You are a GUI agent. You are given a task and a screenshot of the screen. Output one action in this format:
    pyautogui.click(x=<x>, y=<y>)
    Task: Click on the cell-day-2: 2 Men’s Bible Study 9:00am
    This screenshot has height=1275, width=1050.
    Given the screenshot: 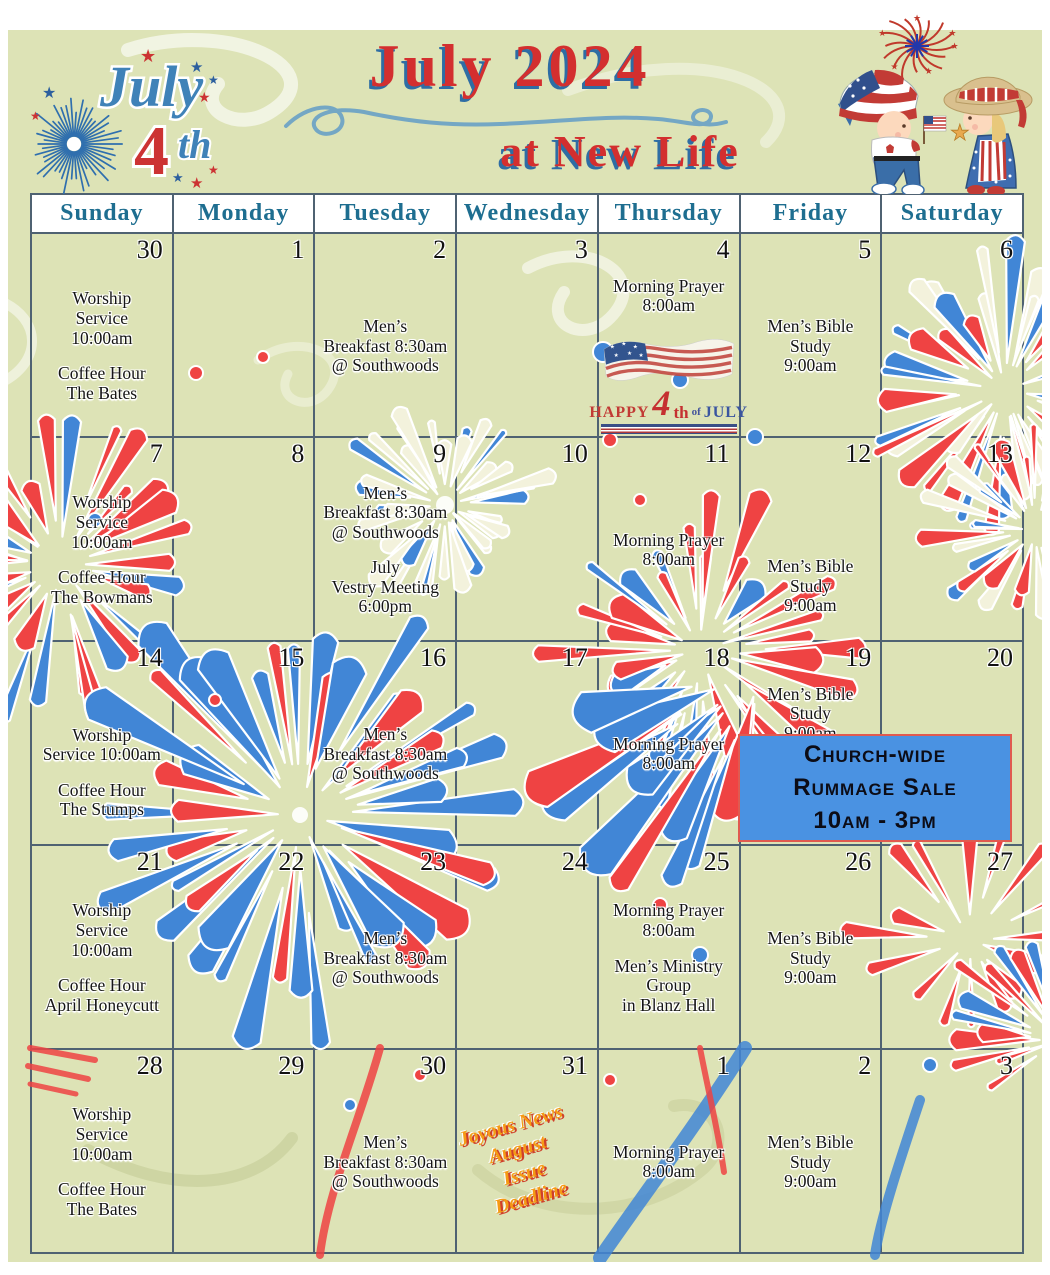 What is the action you would take?
    pyautogui.click(x=810, y=1151)
    